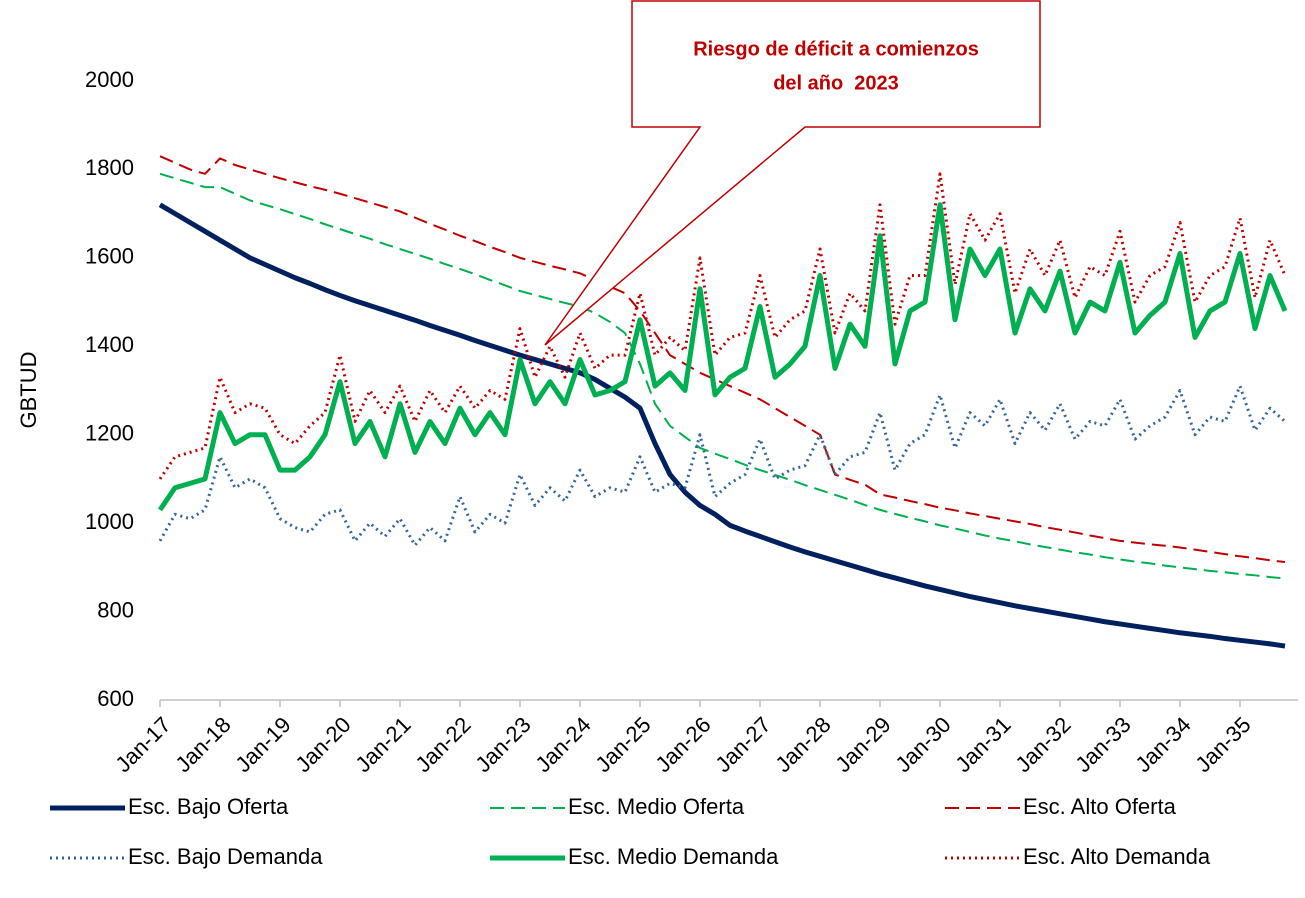  What do you see at coordinates (792, 173) in the screenshot?
I see `annotation-box` at bounding box center [792, 173].